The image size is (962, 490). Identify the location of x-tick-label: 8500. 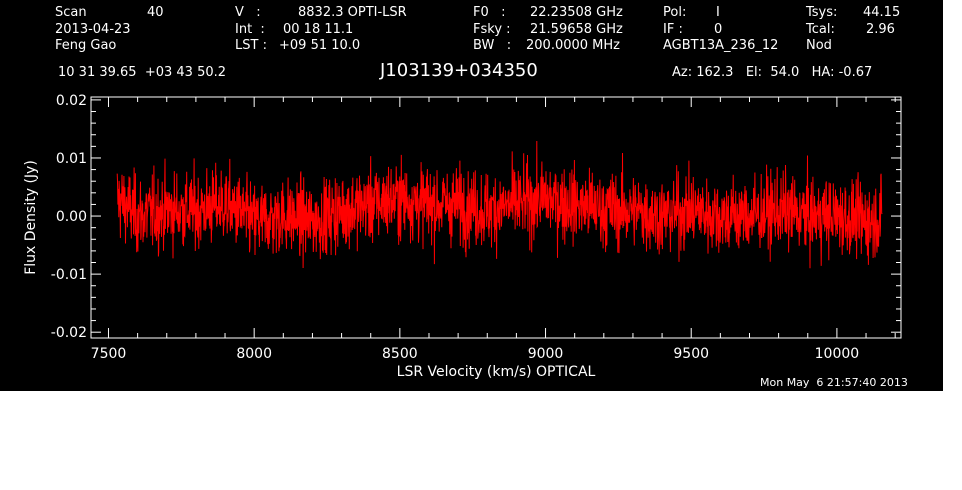
(400, 354).